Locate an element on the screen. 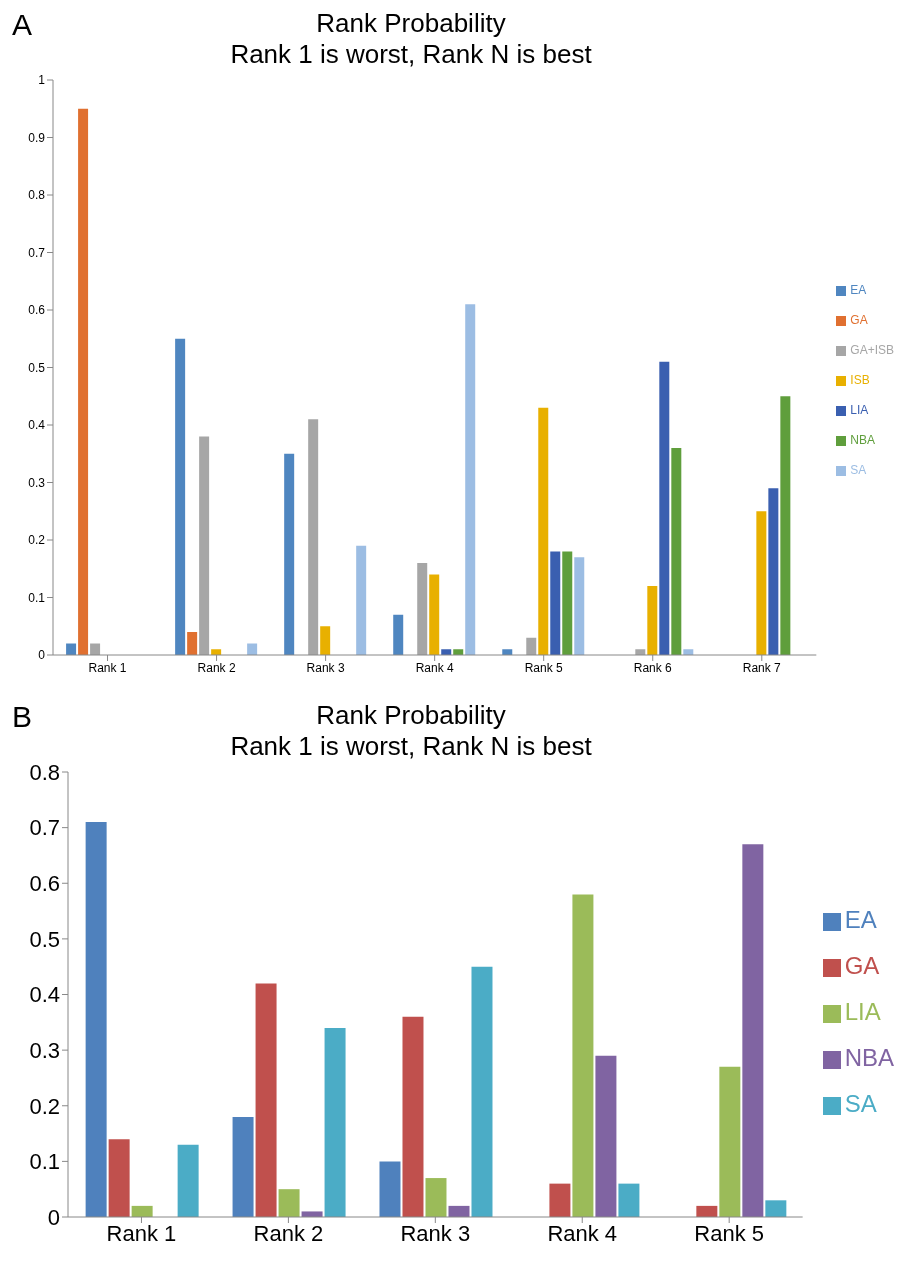 This screenshot has height=1283, width=922. y-tick-label: 1 is located at coordinates (42, 80).